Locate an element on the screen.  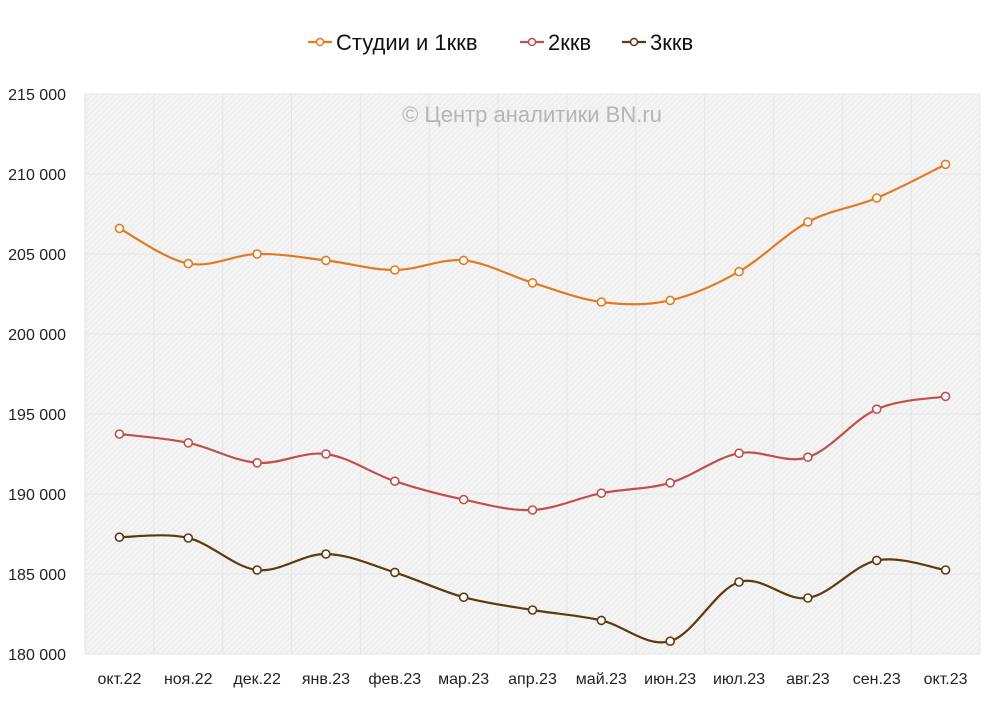
x-tick-label: янв.23 is located at coordinates (326, 679).